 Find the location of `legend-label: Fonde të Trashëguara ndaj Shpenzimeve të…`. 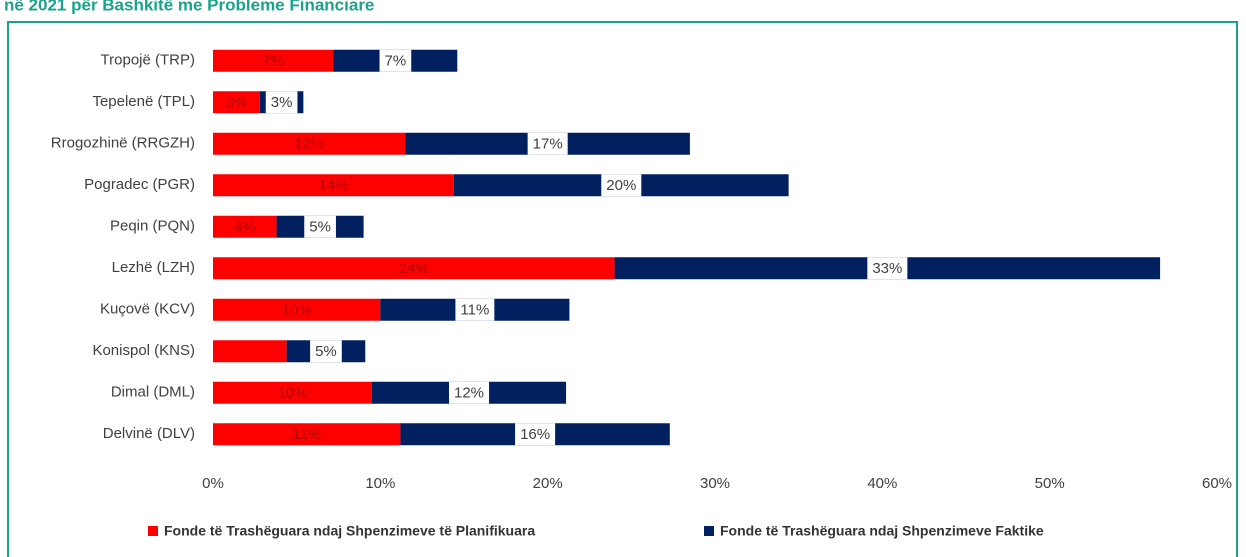

legend-label: Fonde të Trashëguara ndaj Shpenzimeve të… is located at coordinates (349, 531).